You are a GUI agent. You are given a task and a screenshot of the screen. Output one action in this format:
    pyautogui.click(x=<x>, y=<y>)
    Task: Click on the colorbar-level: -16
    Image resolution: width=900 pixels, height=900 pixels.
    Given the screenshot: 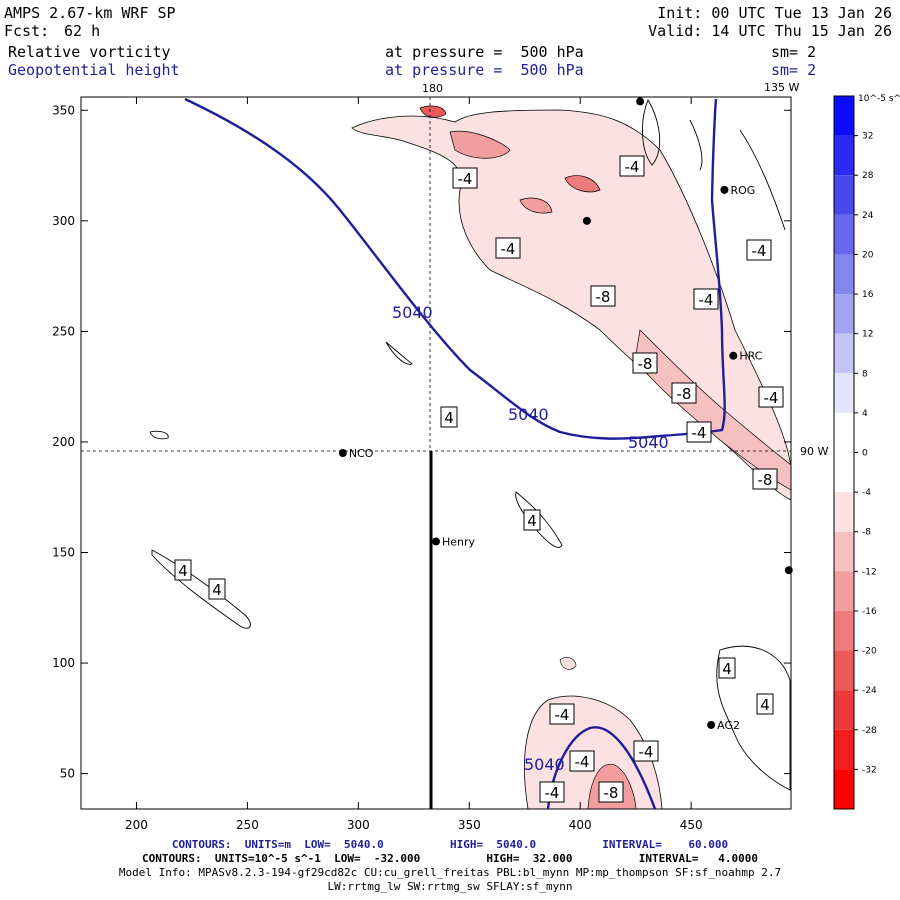 What is the action you would take?
    pyautogui.click(x=869, y=612)
    